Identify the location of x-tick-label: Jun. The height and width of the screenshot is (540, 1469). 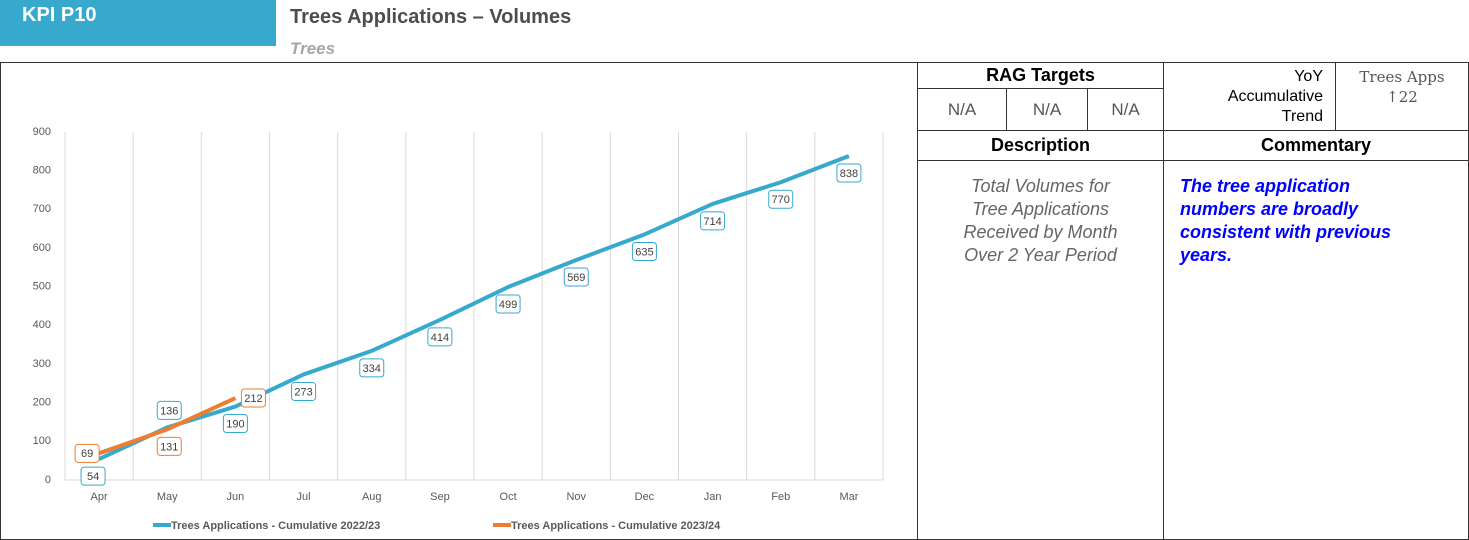
(236, 497).